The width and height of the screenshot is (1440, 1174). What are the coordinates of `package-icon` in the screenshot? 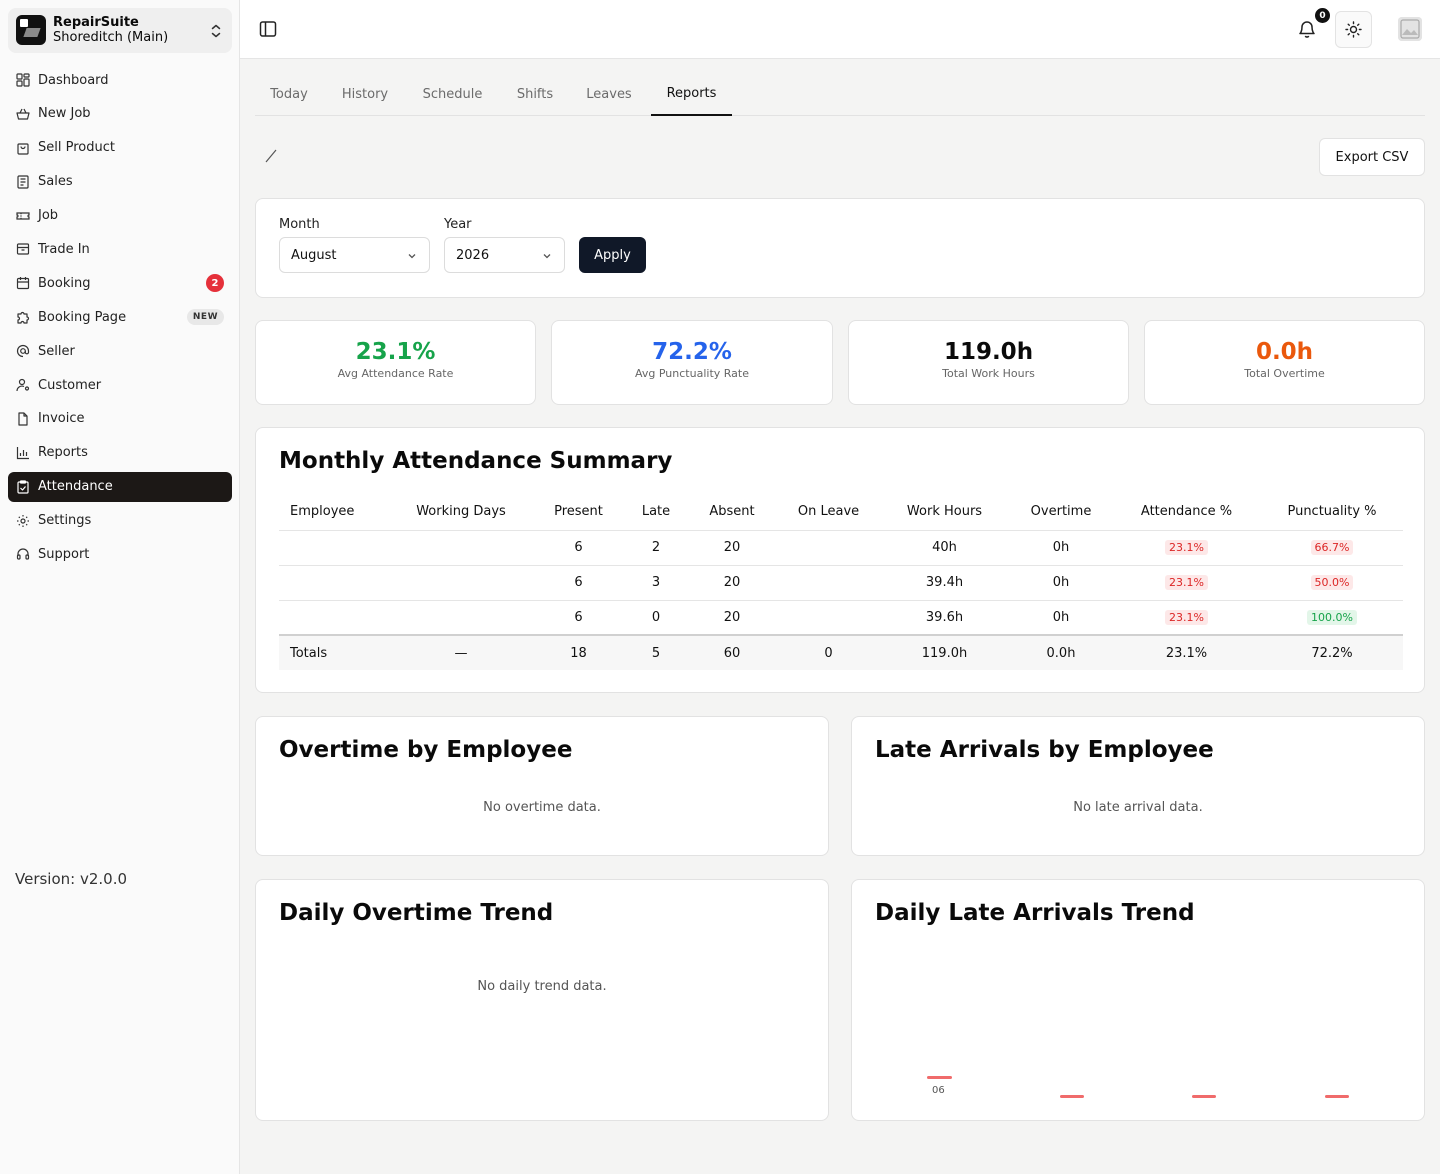 It's located at (23, 249).